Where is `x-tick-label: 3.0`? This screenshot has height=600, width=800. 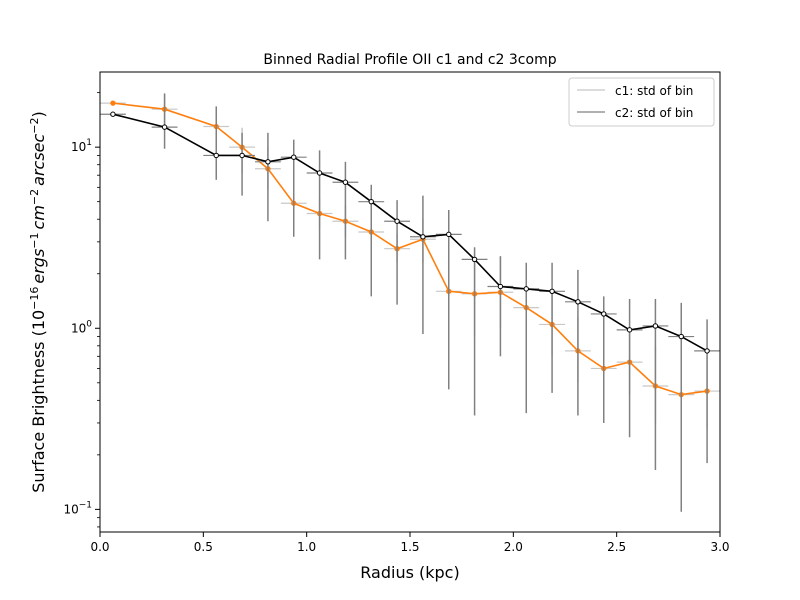 x-tick-label: 3.0 is located at coordinates (719, 547).